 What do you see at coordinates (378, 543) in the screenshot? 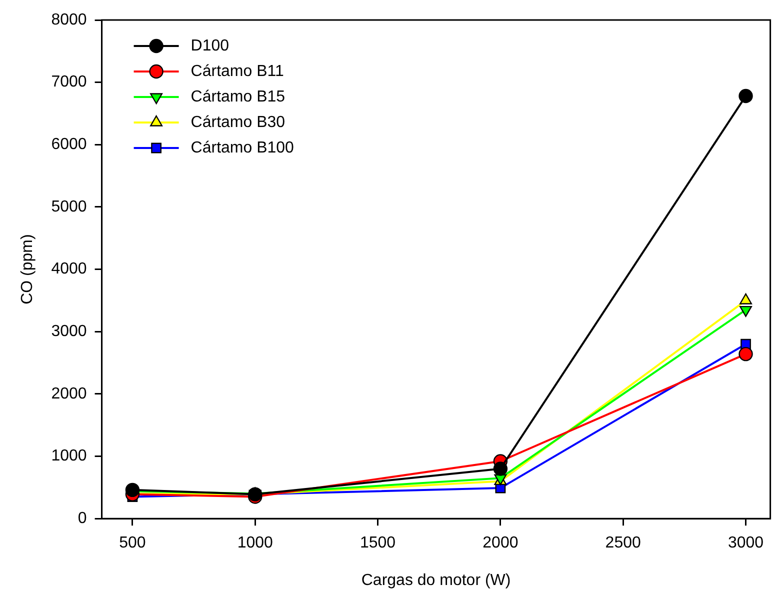
I see `x-tick-label: 1500` at bounding box center [378, 543].